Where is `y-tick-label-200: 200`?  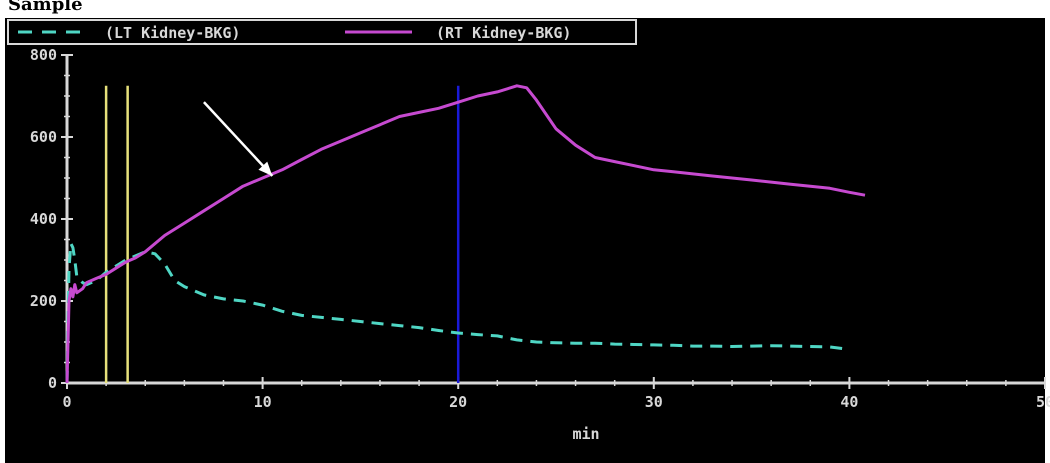
y-tick-label-200: 200 is located at coordinates (43, 301).